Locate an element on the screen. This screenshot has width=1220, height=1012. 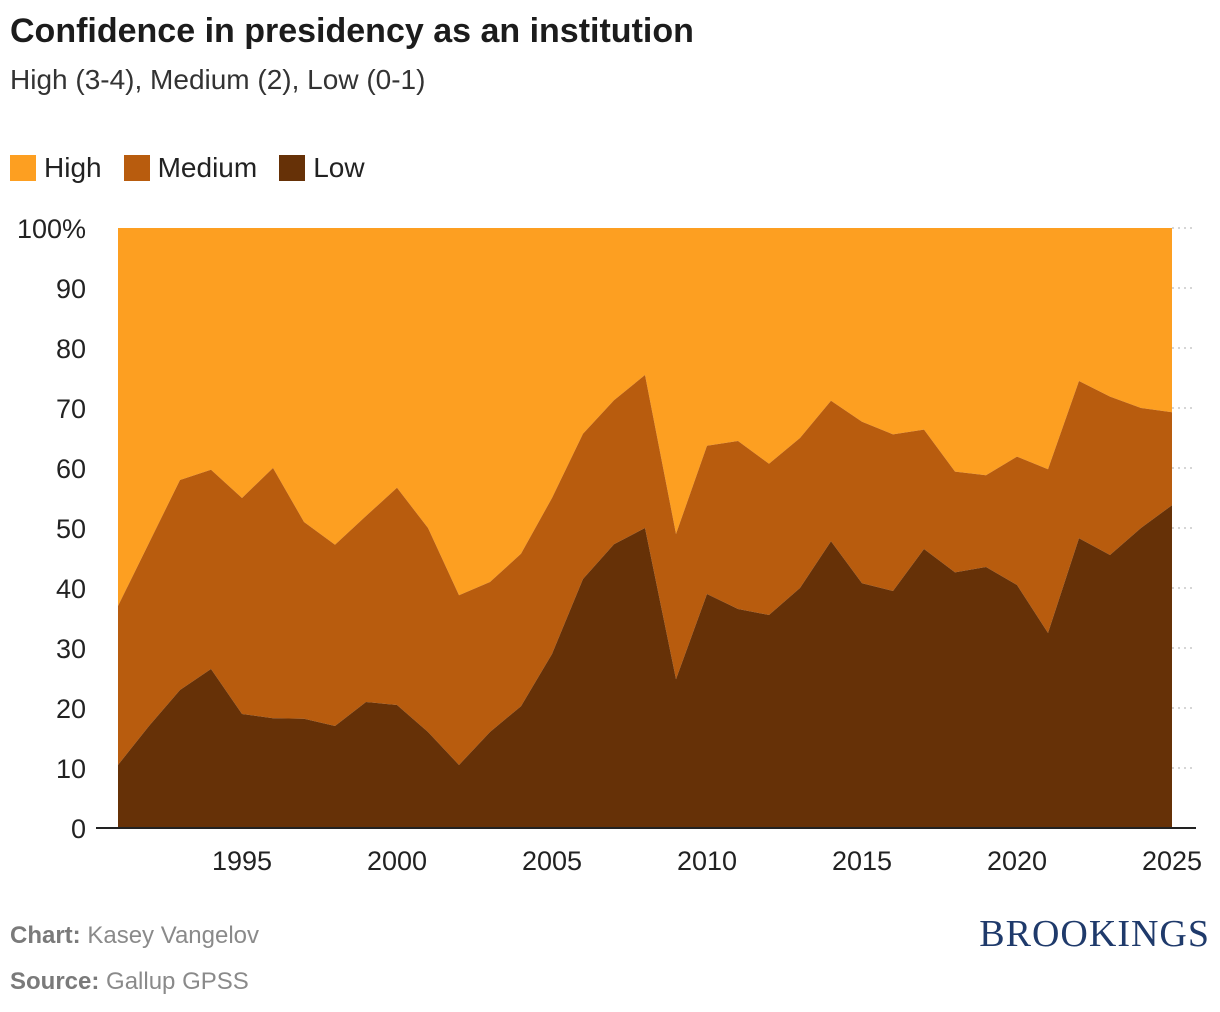
brookings-logo: BROOKINGS is located at coordinates (1094, 934).